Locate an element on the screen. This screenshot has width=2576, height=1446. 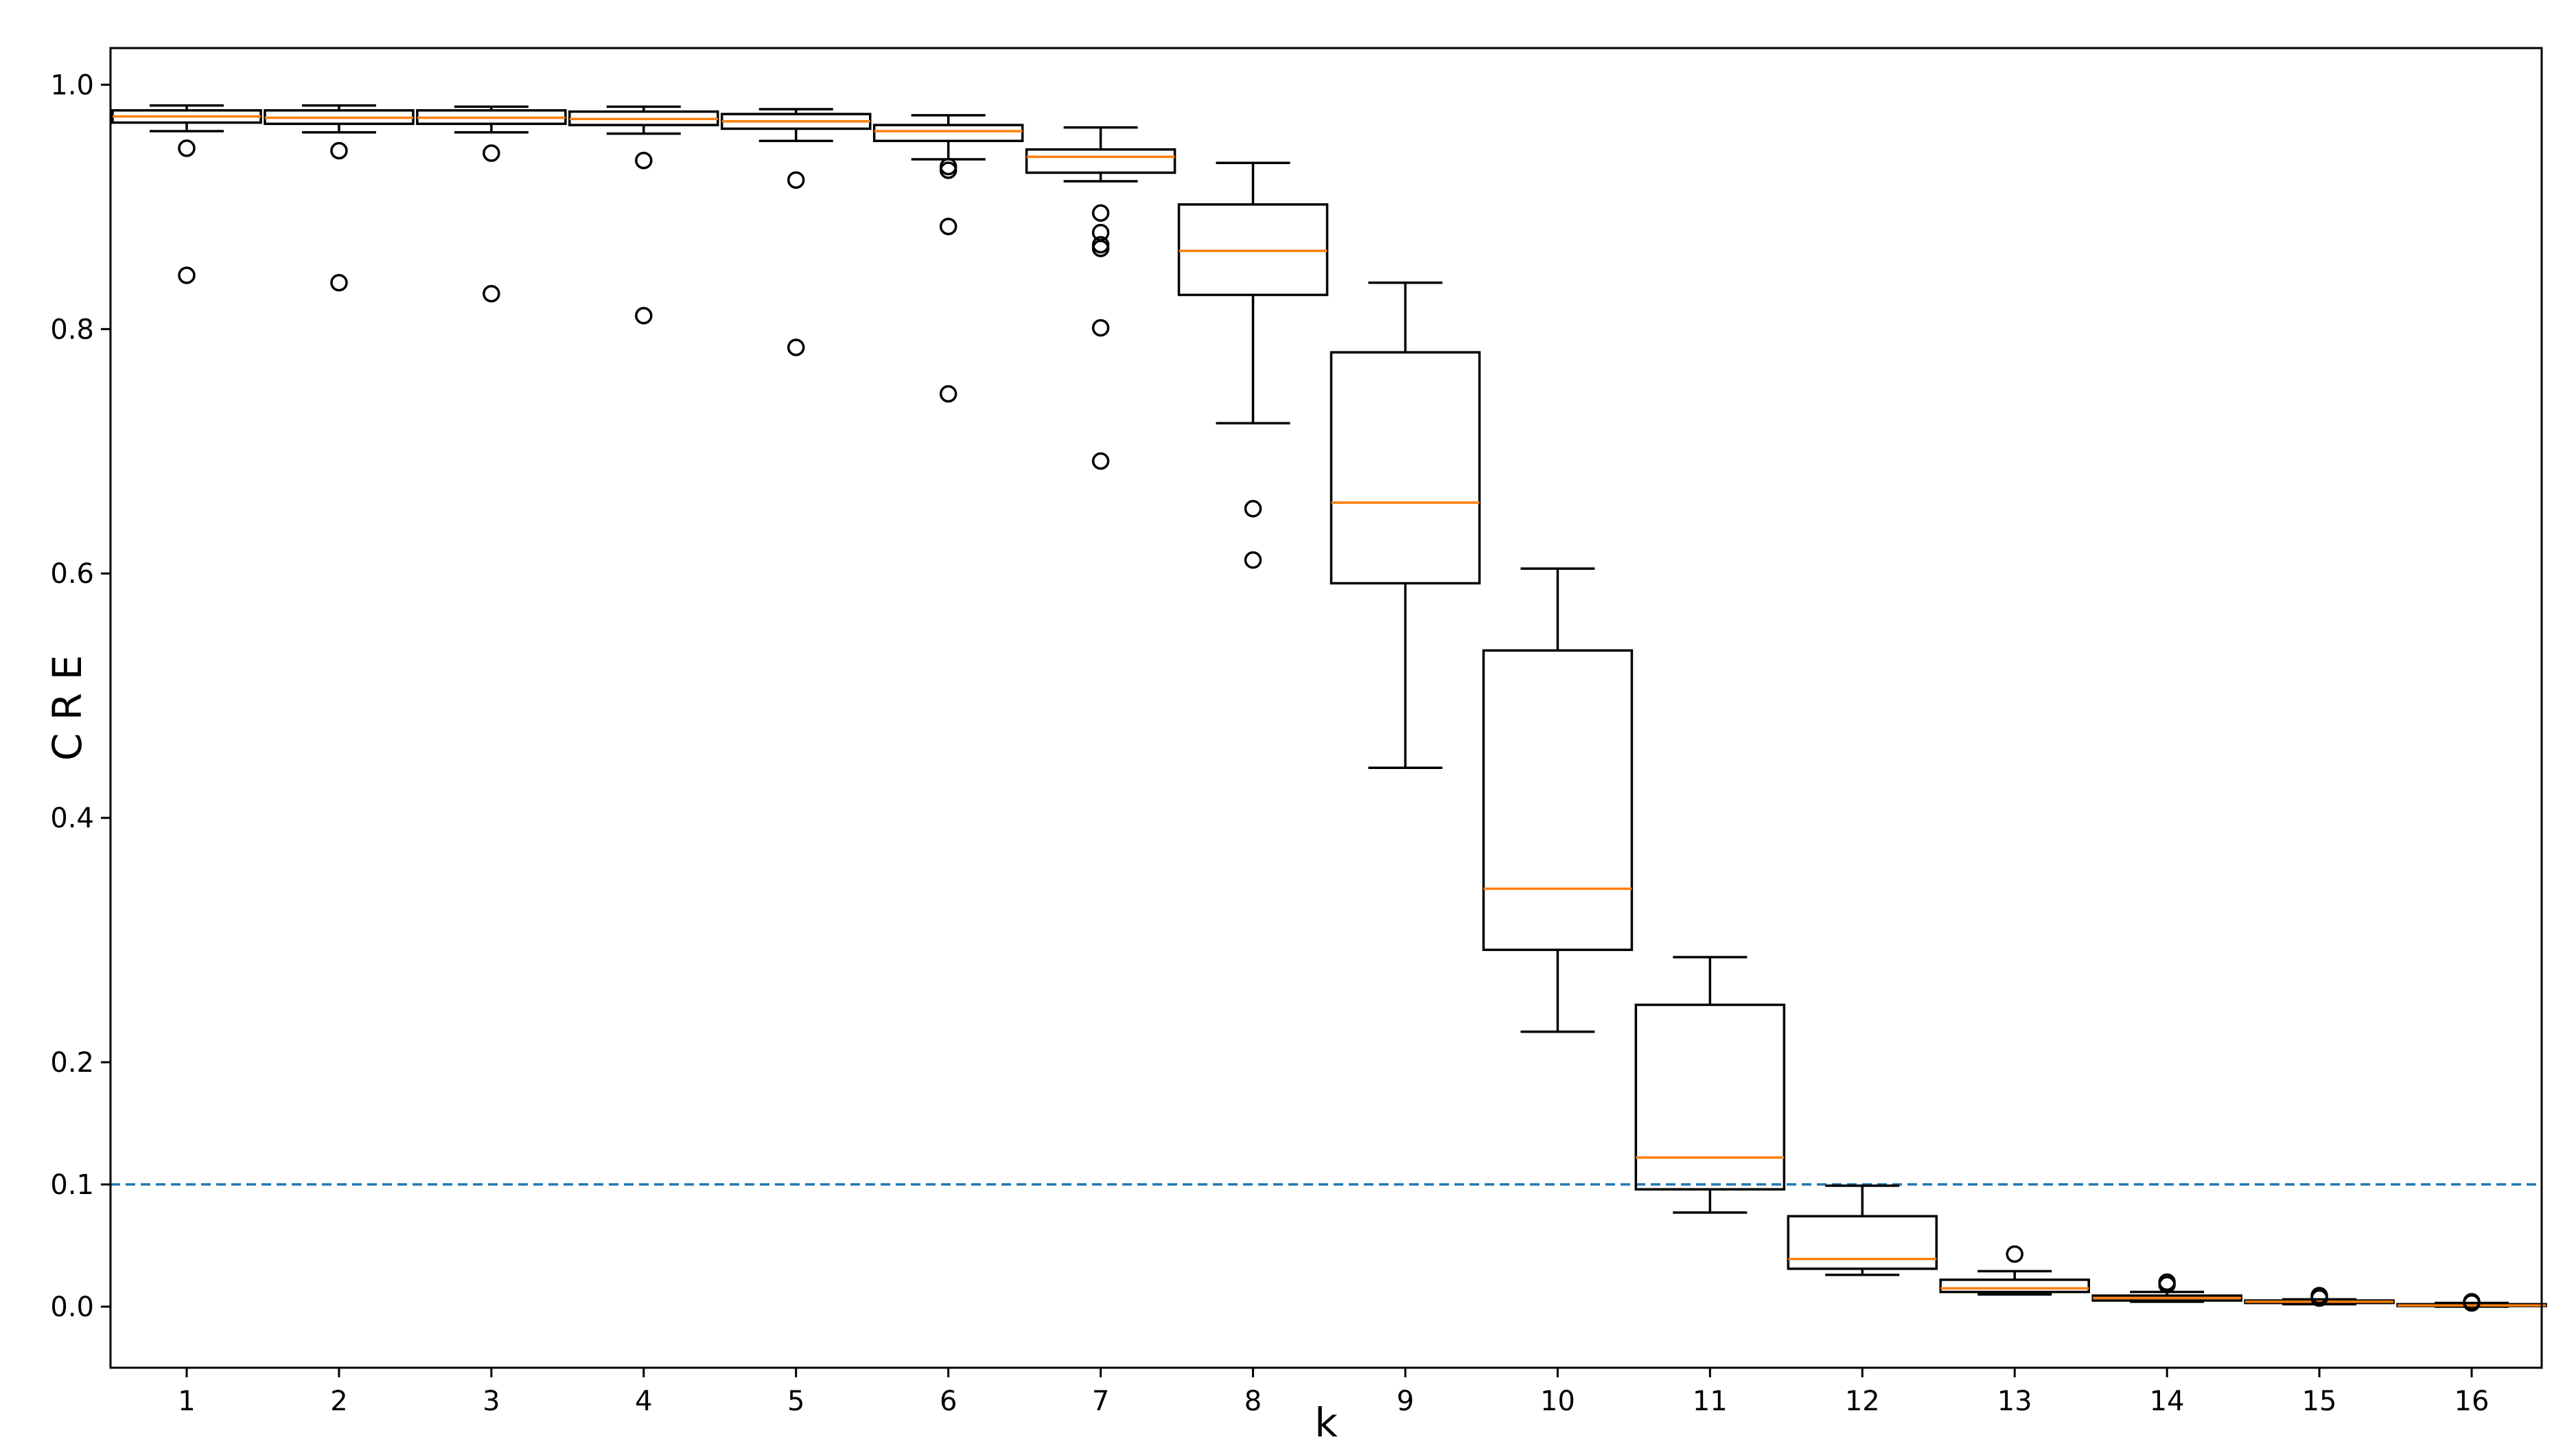
box-group-k1 is located at coordinates (186, 194).